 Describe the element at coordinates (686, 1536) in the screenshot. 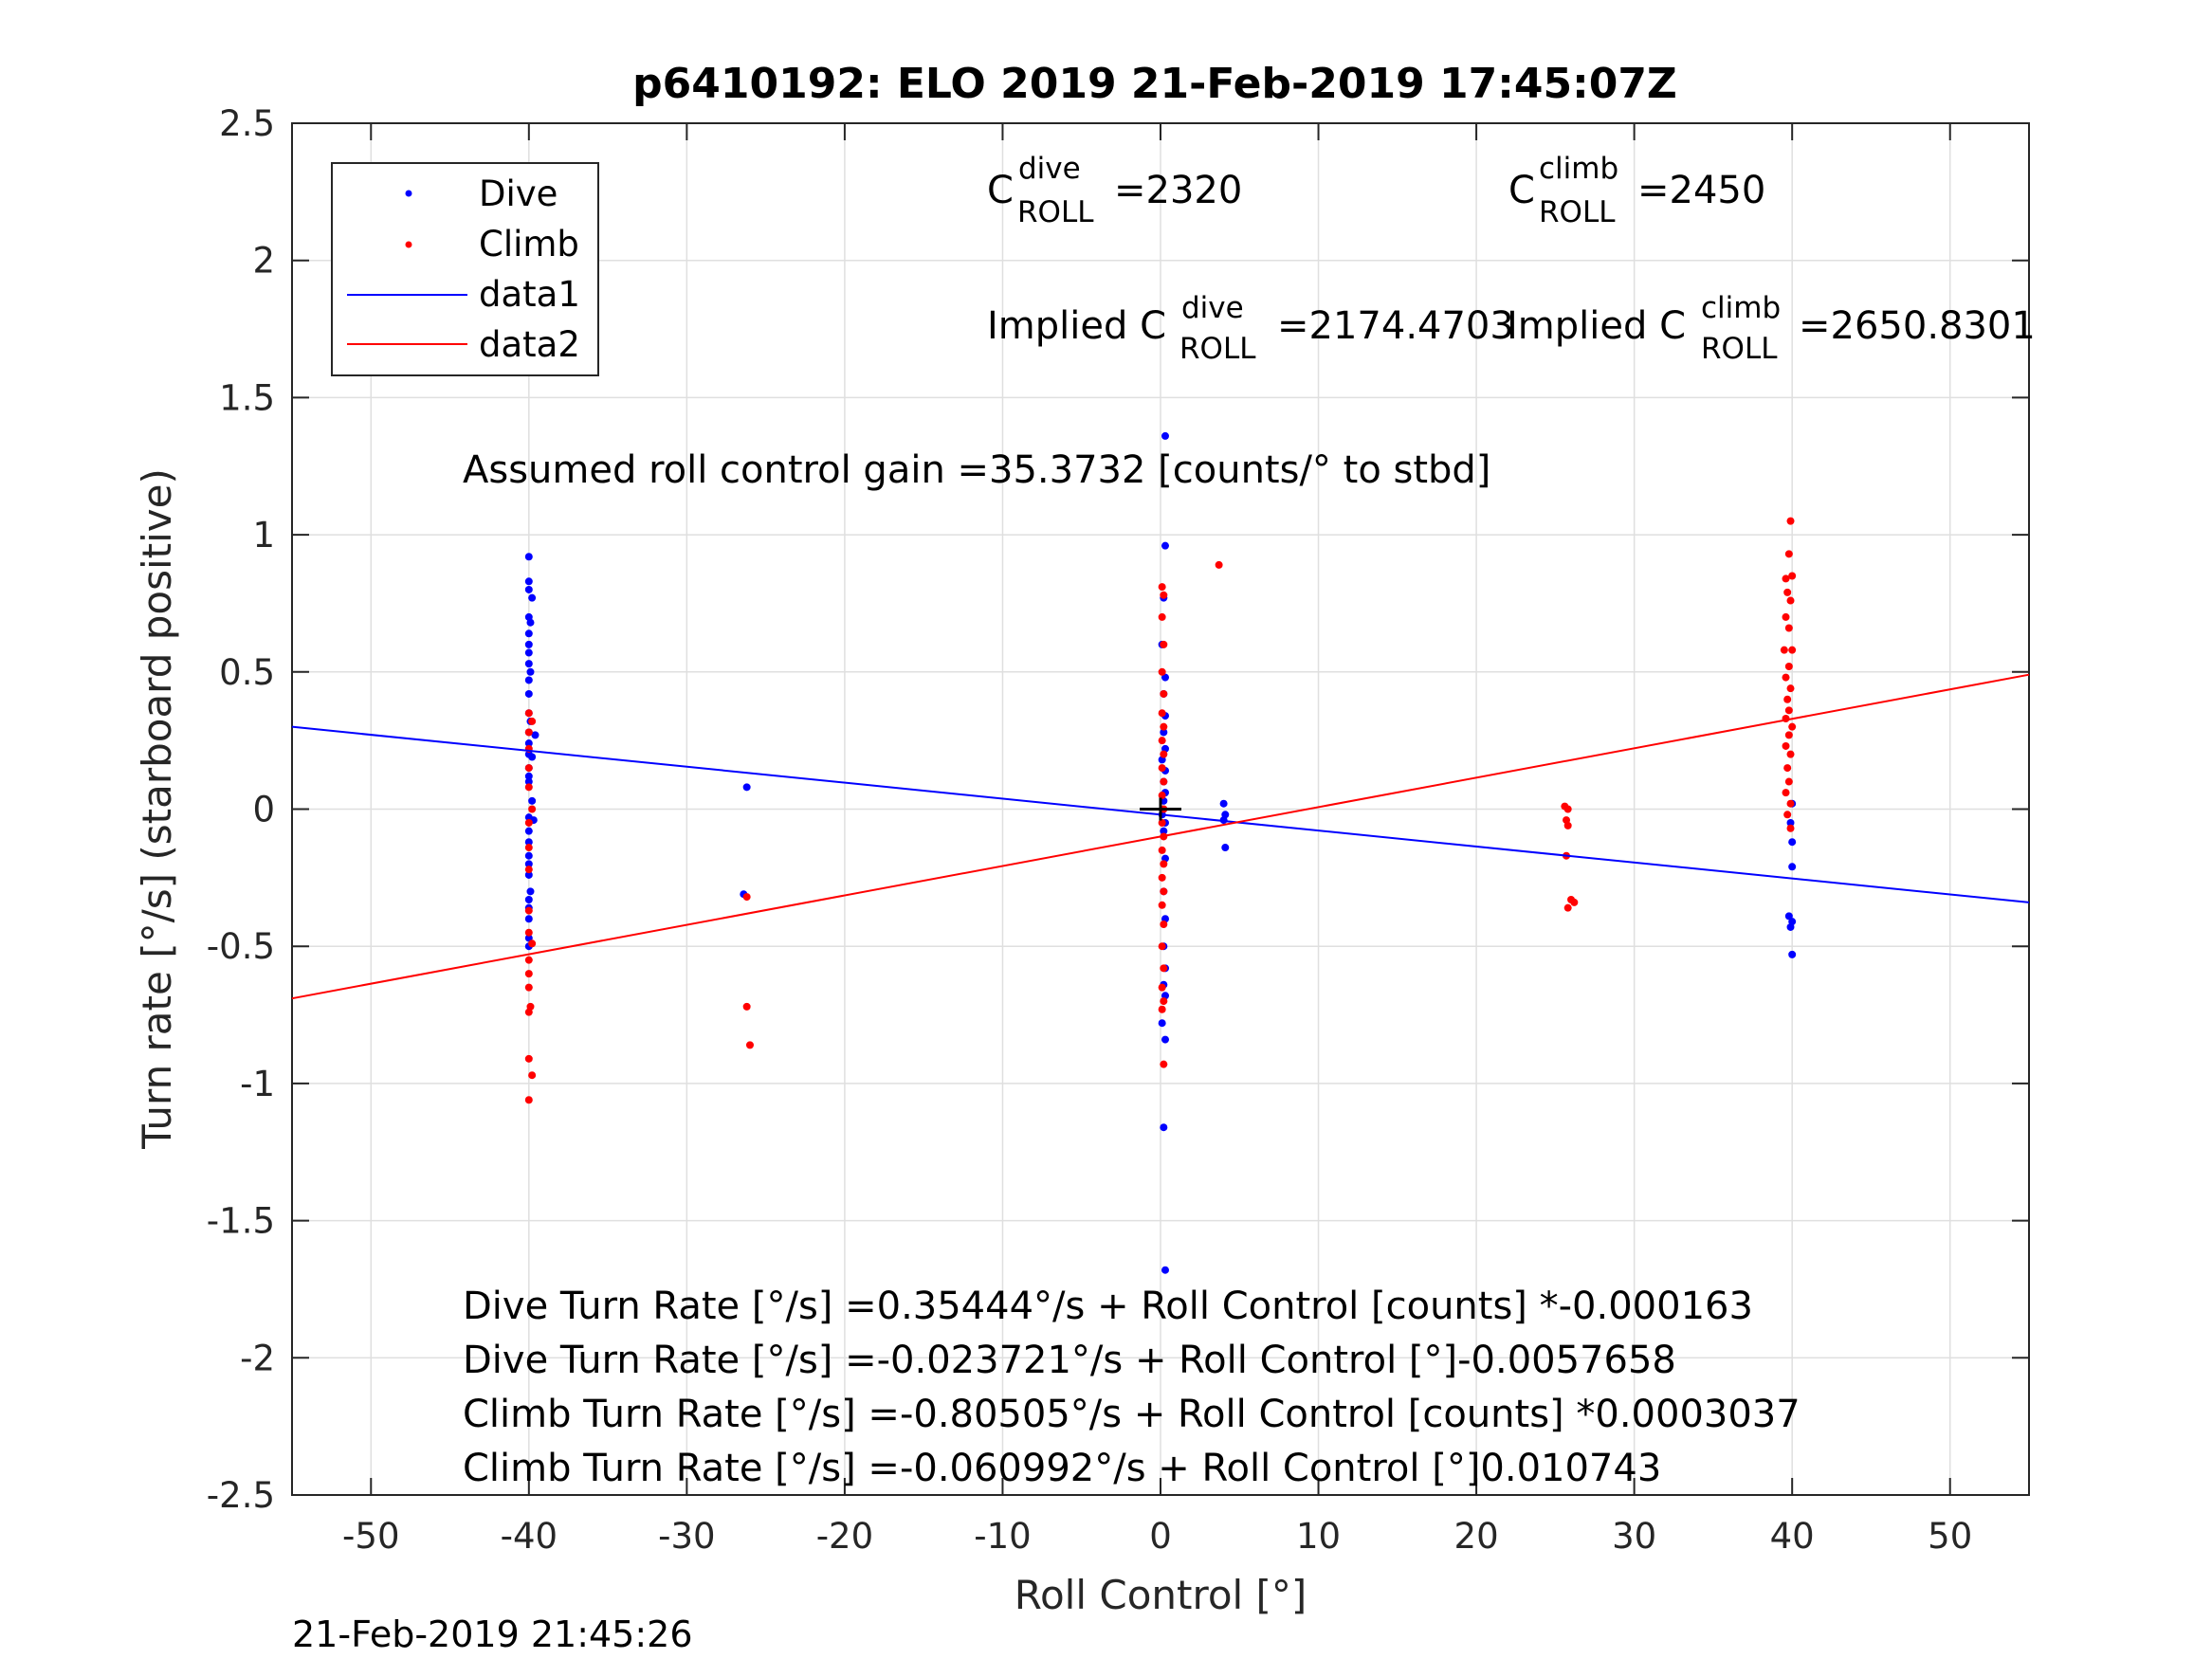

I see `x-tick-label: -30` at that location.